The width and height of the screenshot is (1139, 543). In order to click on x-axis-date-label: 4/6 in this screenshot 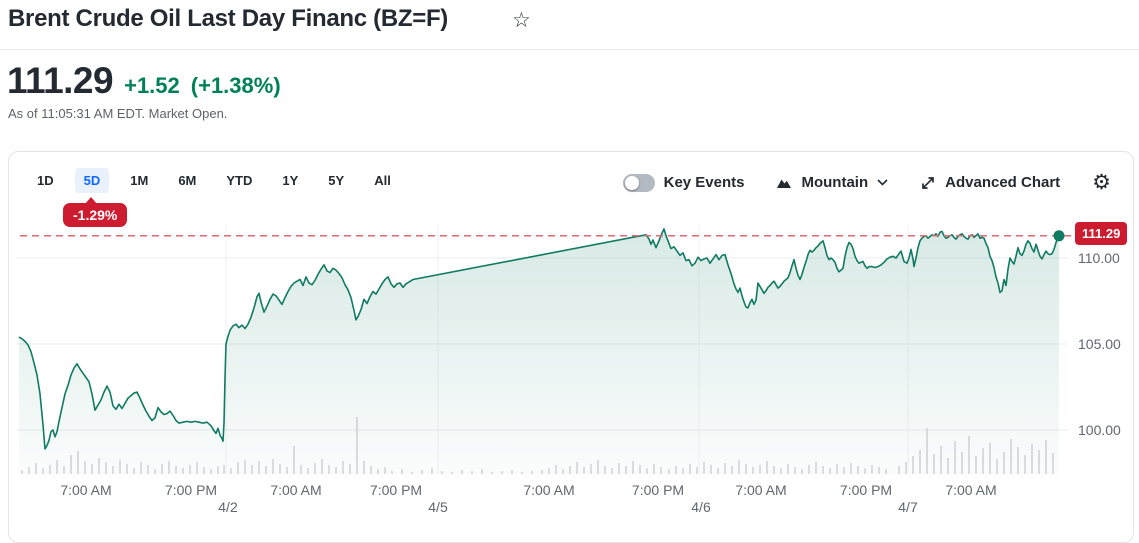, I will do `click(701, 507)`.